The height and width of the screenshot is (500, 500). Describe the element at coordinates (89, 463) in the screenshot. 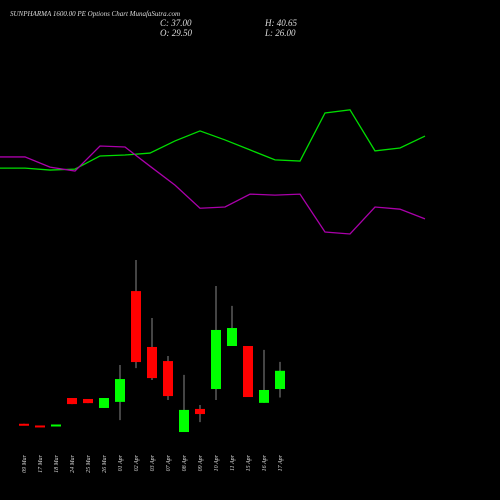

I see `x-tick-label: 25 Mar` at that location.